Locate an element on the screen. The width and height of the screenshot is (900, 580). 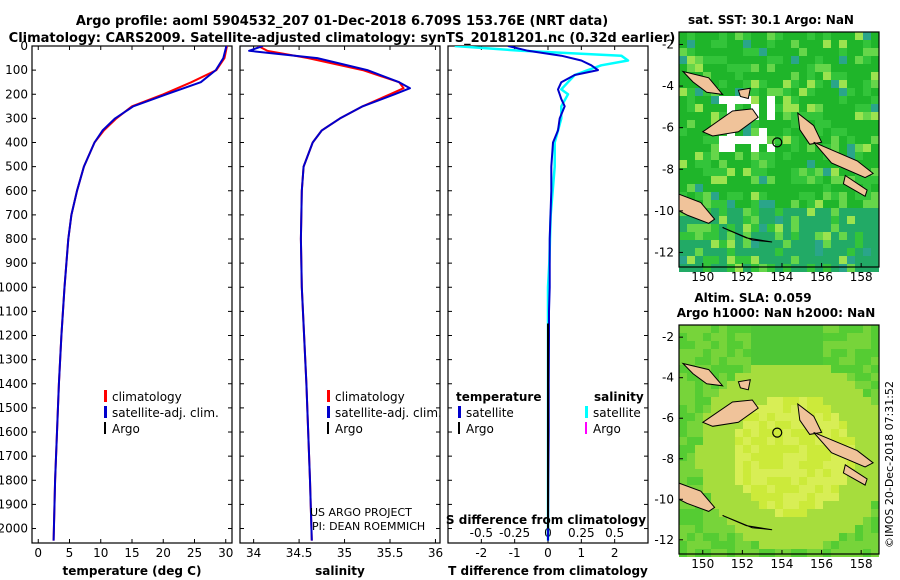
sla-map-title: Altim. SLA: 0.059 is located at coordinates (752, 298).